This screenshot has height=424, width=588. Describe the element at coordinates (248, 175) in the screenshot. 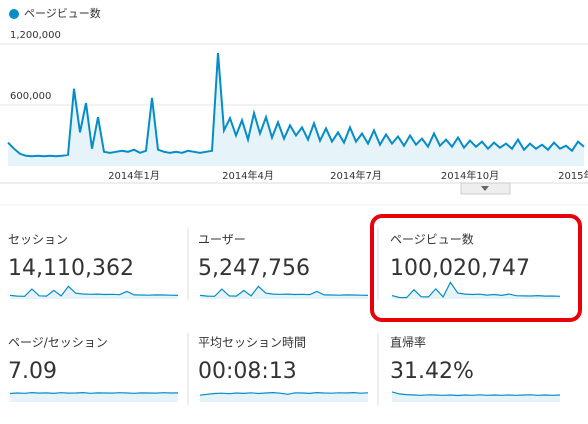

I see `x-tick-label: 2014年4月` at that location.